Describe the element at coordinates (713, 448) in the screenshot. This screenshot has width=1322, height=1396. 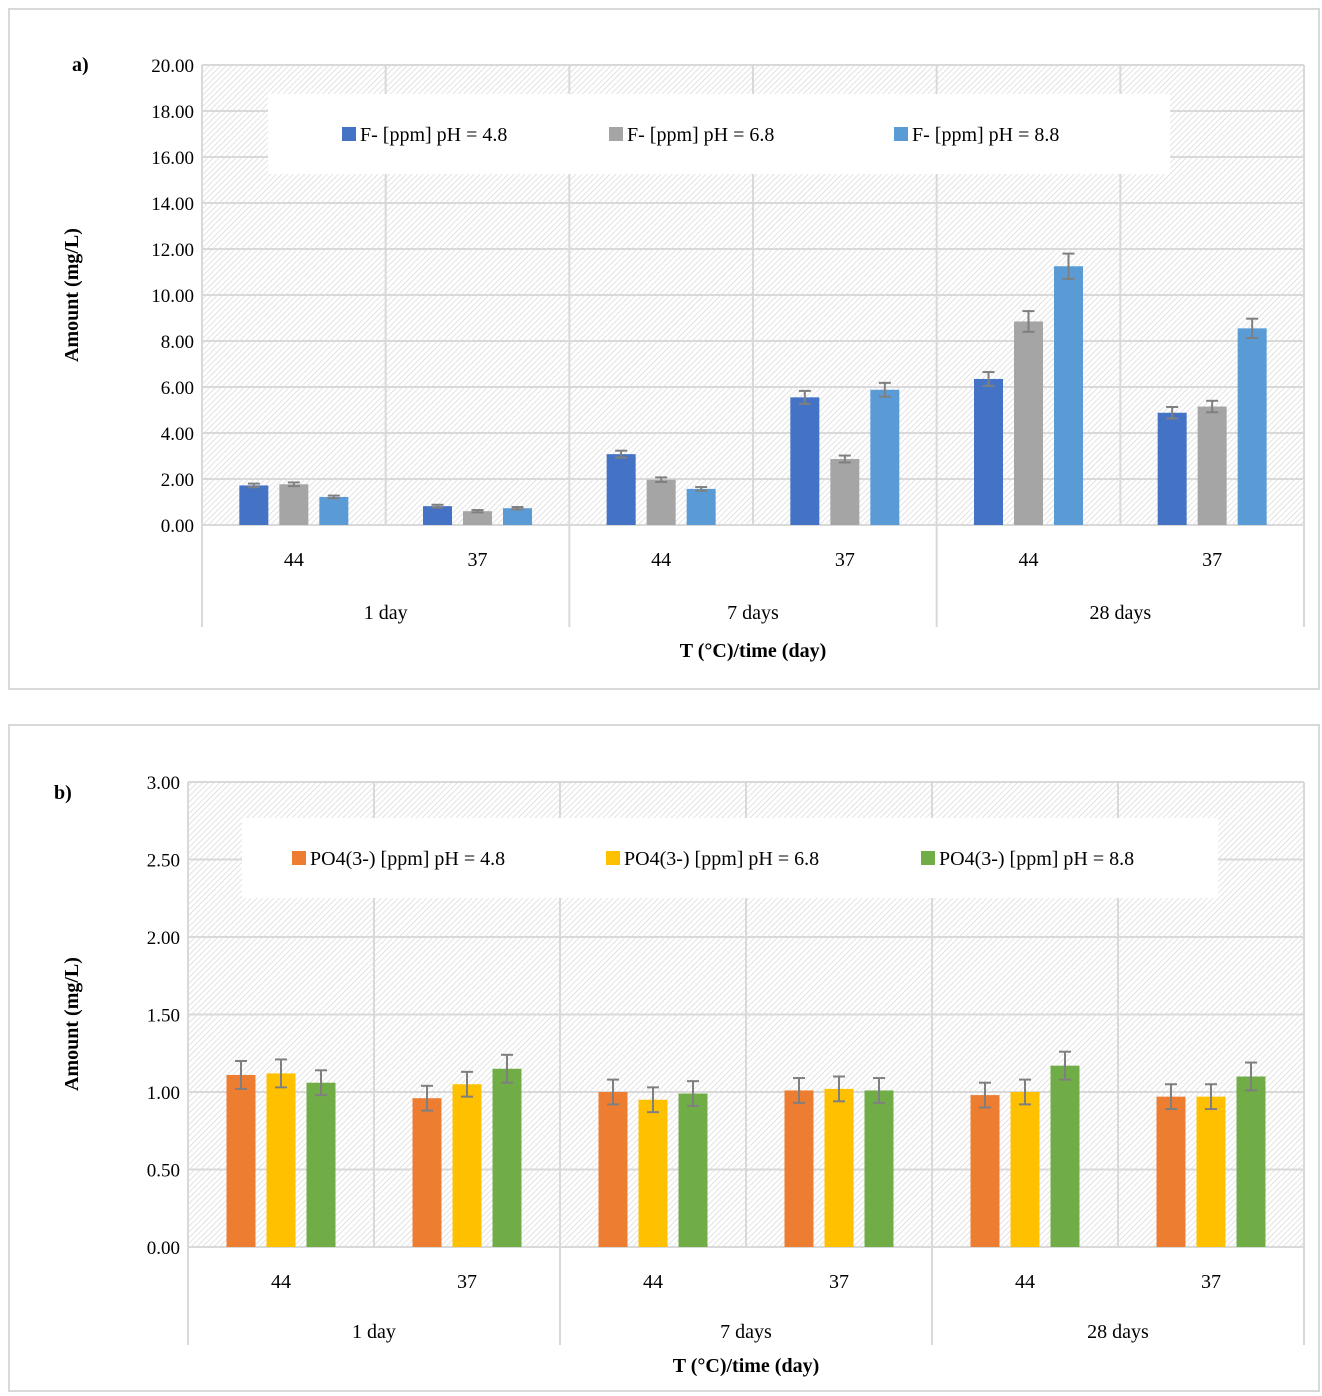
I see `series-1-a` at that location.